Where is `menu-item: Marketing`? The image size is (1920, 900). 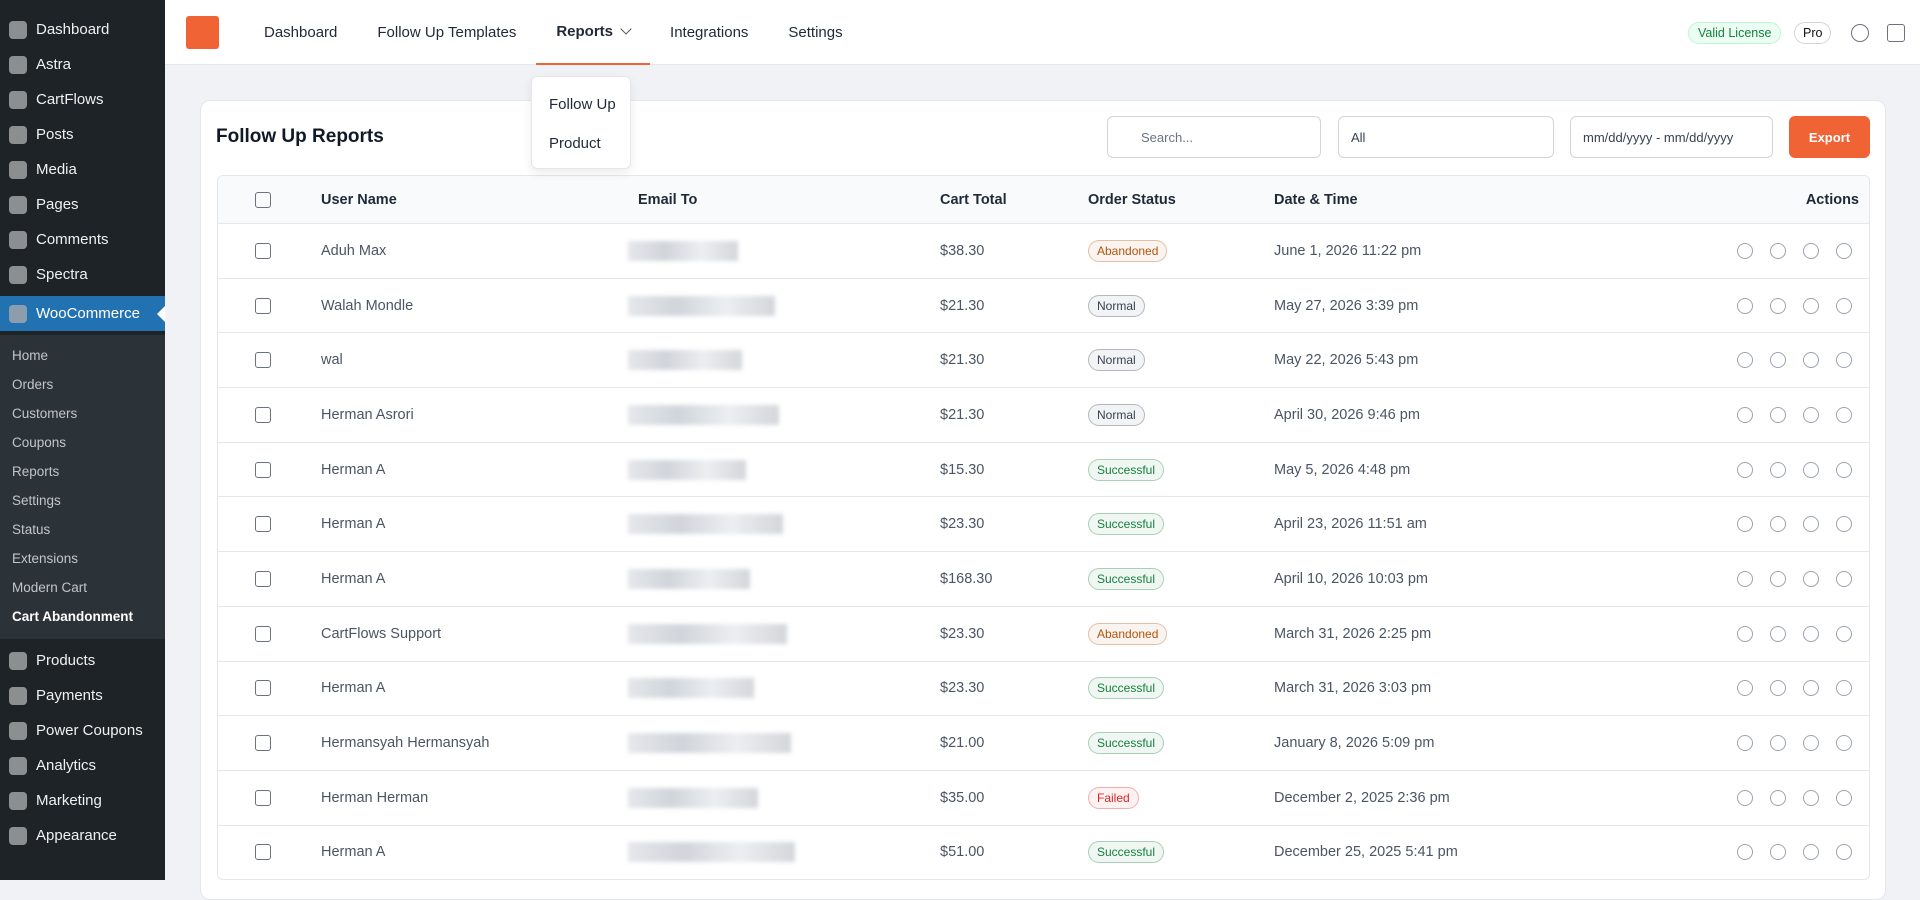 menu-item: Marketing is located at coordinates (82, 800).